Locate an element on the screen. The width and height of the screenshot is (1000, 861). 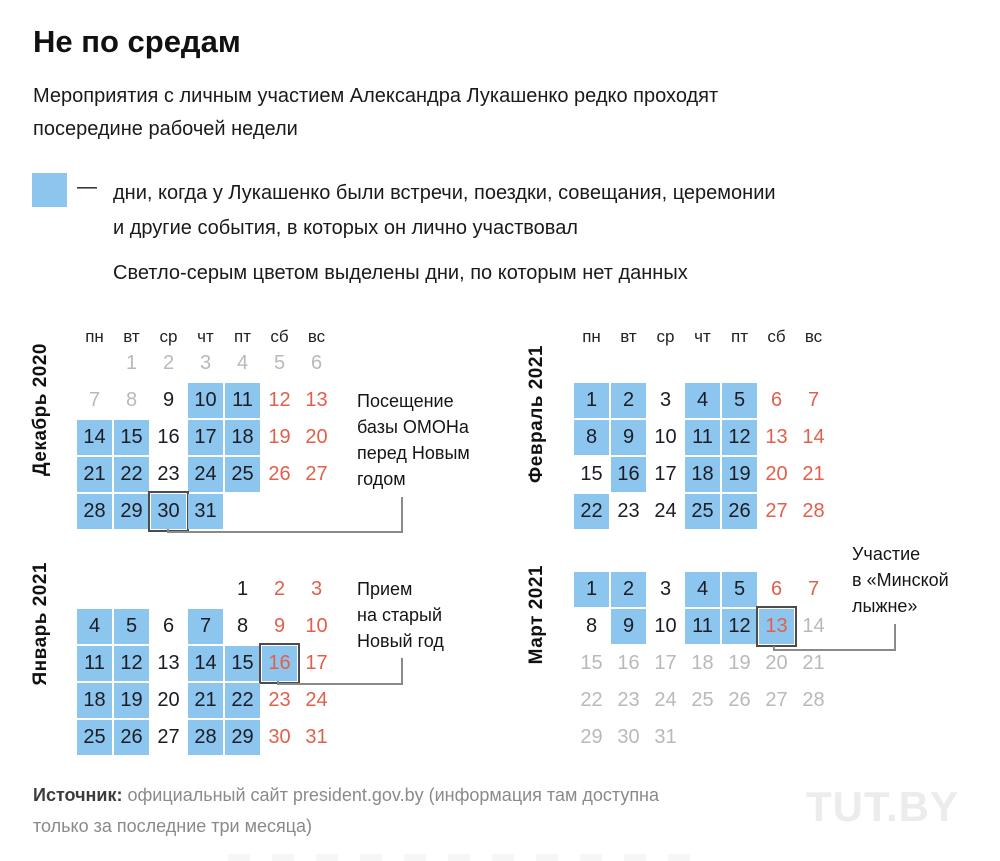
day-cell-mar2021-2: 2 is located at coordinates (628, 589).